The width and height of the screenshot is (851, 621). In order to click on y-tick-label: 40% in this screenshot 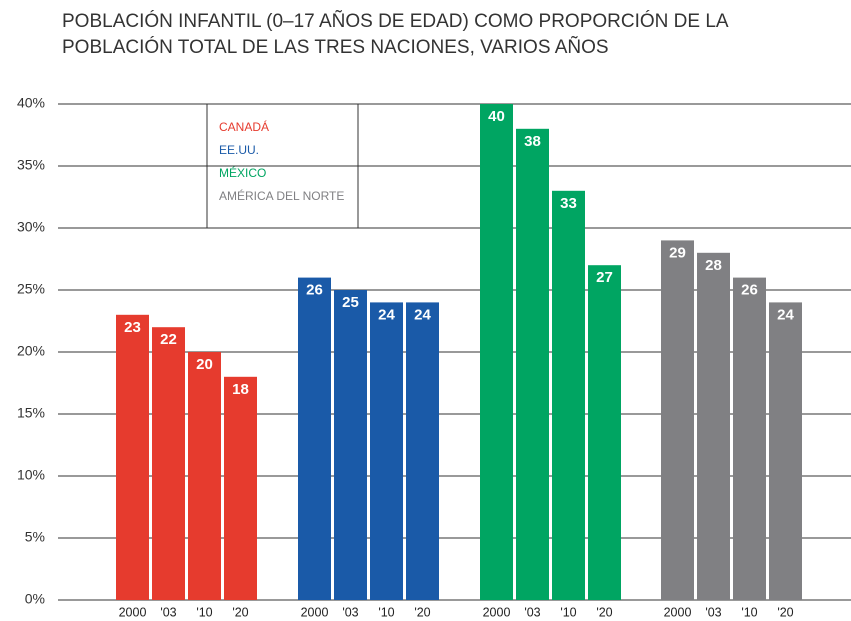, I will do `click(31, 103)`.